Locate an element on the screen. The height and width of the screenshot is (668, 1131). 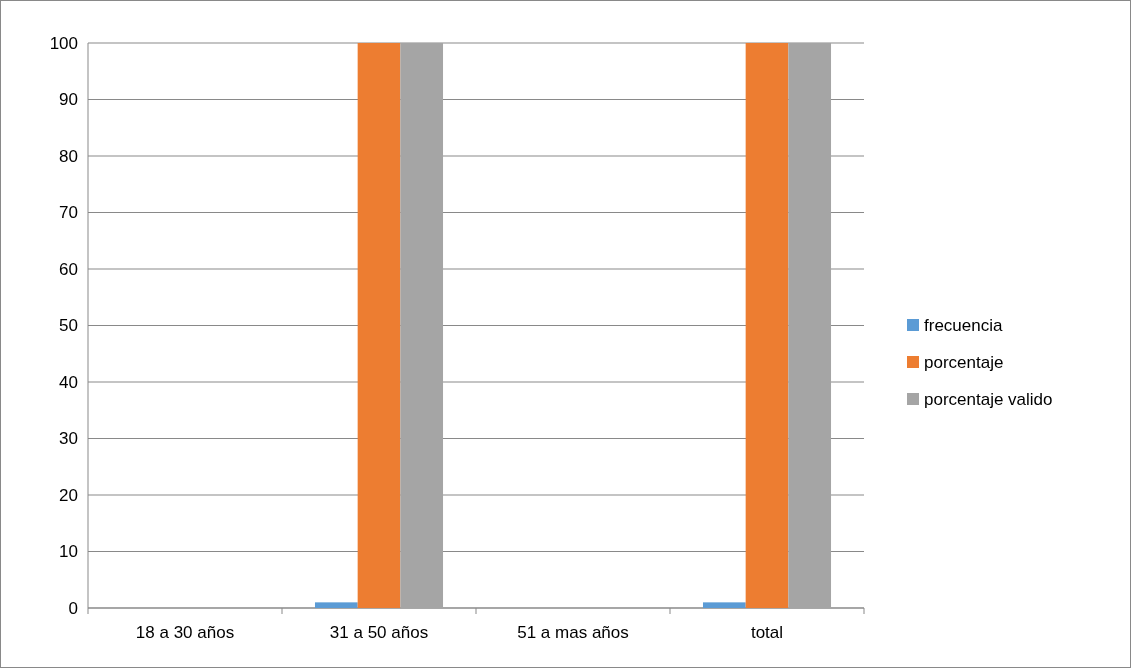
legend-label: porcentaje valido is located at coordinates (988, 399).